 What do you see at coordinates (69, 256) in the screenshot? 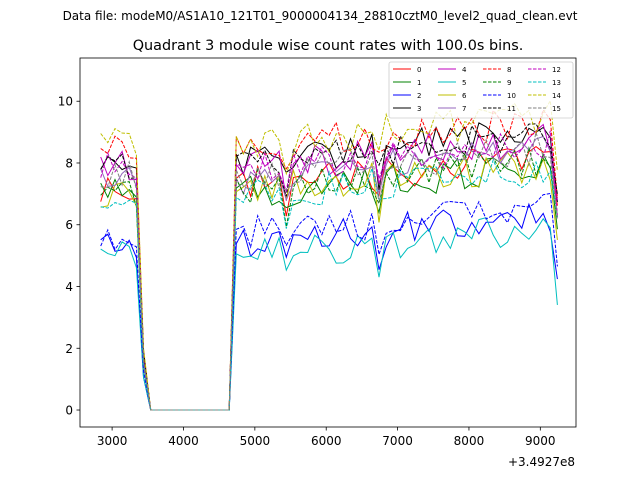
I see `y-axis: 0 2 4 6 8 10` at bounding box center [69, 256].